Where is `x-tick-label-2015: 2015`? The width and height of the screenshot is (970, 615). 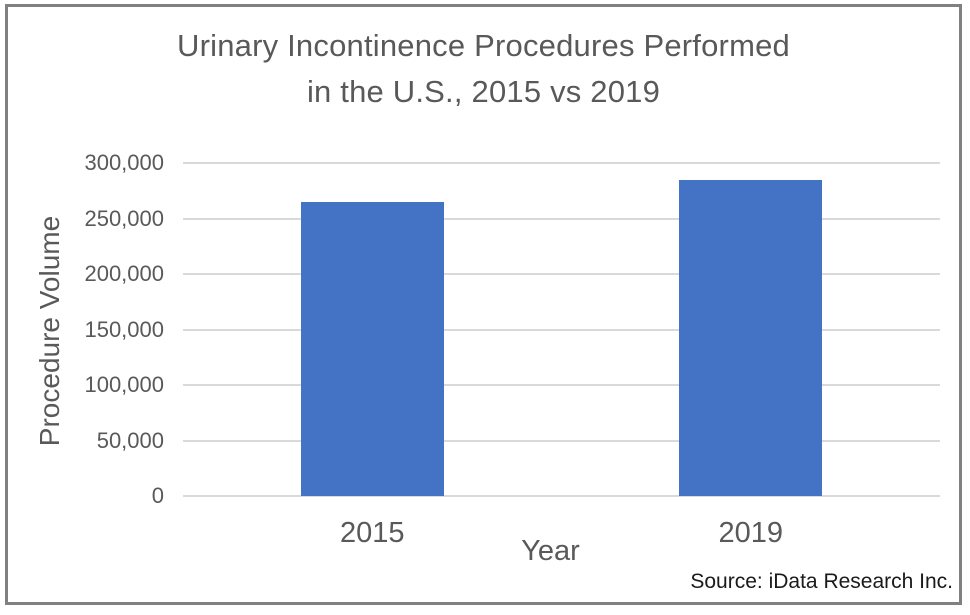
x-tick-label-2015: 2015 is located at coordinates (372, 533).